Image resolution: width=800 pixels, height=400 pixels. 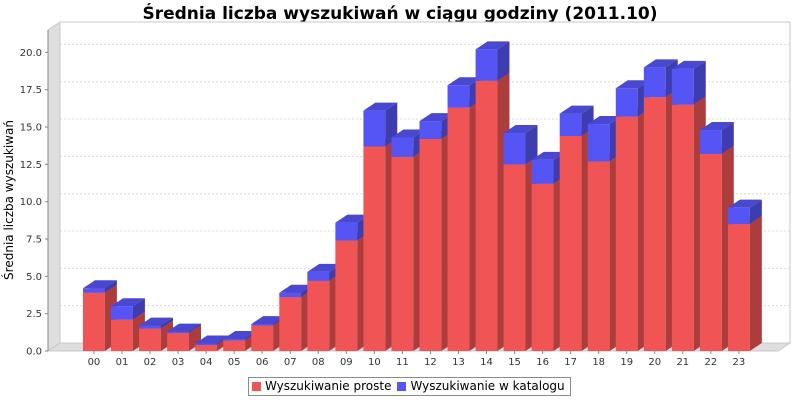 I want to click on x-tick-label: 03, so click(x=178, y=362).